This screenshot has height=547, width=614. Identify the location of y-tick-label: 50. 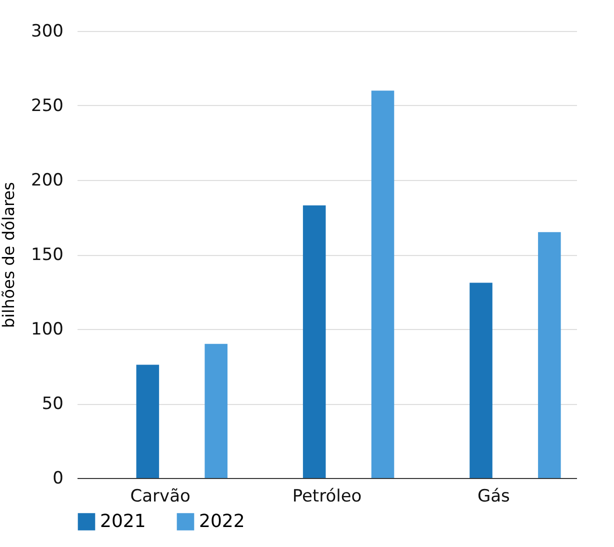
(53, 404).